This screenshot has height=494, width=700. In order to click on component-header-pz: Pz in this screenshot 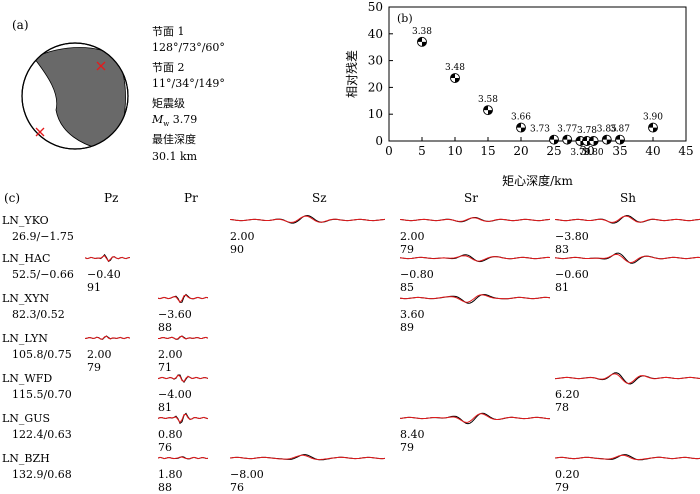, I will do `click(111, 198)`.